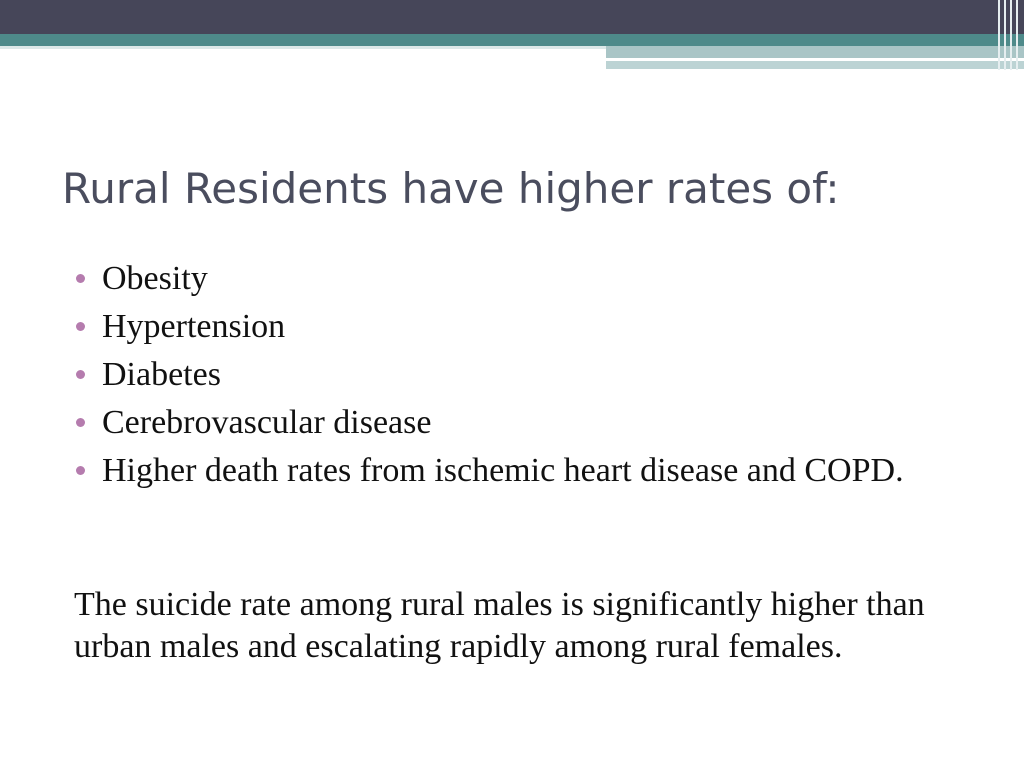  What do you see at coordinates (815, 59) in the screenshot?
I see `header-divider-line` at bounding box center [815, 59].